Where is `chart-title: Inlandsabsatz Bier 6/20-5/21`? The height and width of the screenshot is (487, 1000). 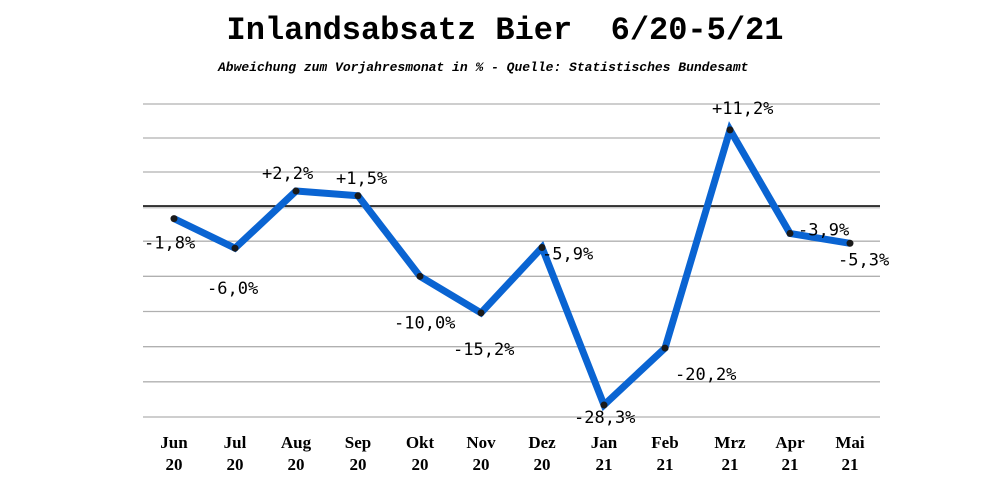 chart-title: Inlandsabsatz Bier 6/20-5/21 is located at coordinates (505, 30).